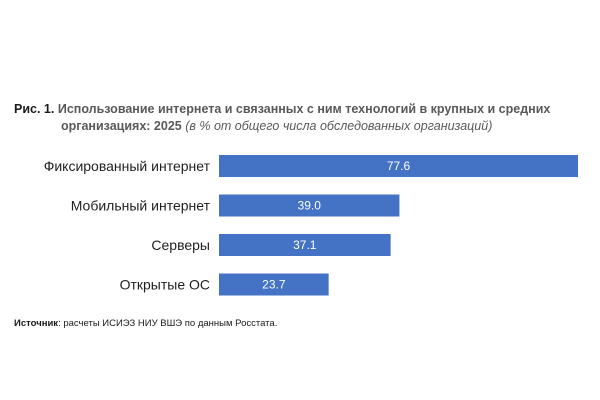 This screenshot has height=400, width=600. I want to click on value-label: 37.1, so click(305, 245).